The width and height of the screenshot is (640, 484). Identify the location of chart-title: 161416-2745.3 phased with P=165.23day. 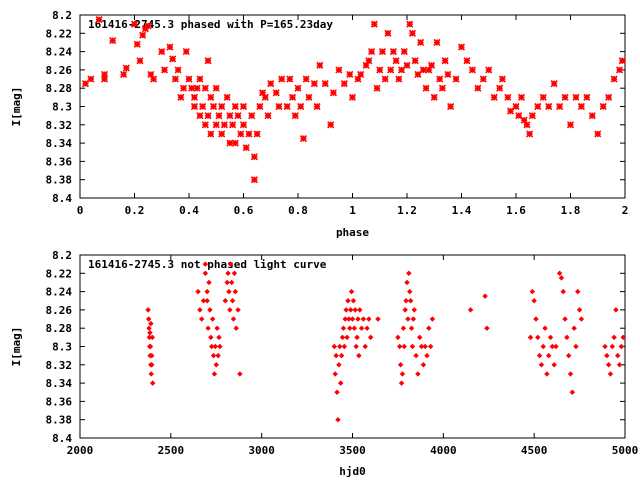
(210, 24).